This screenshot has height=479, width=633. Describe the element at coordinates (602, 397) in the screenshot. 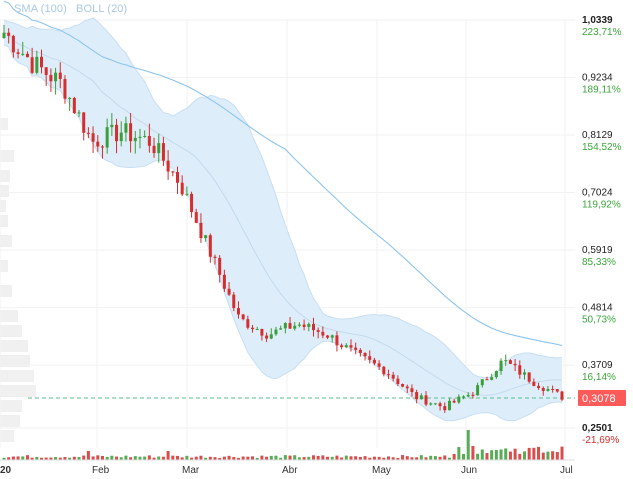

I see `current-price-badge` at that location.